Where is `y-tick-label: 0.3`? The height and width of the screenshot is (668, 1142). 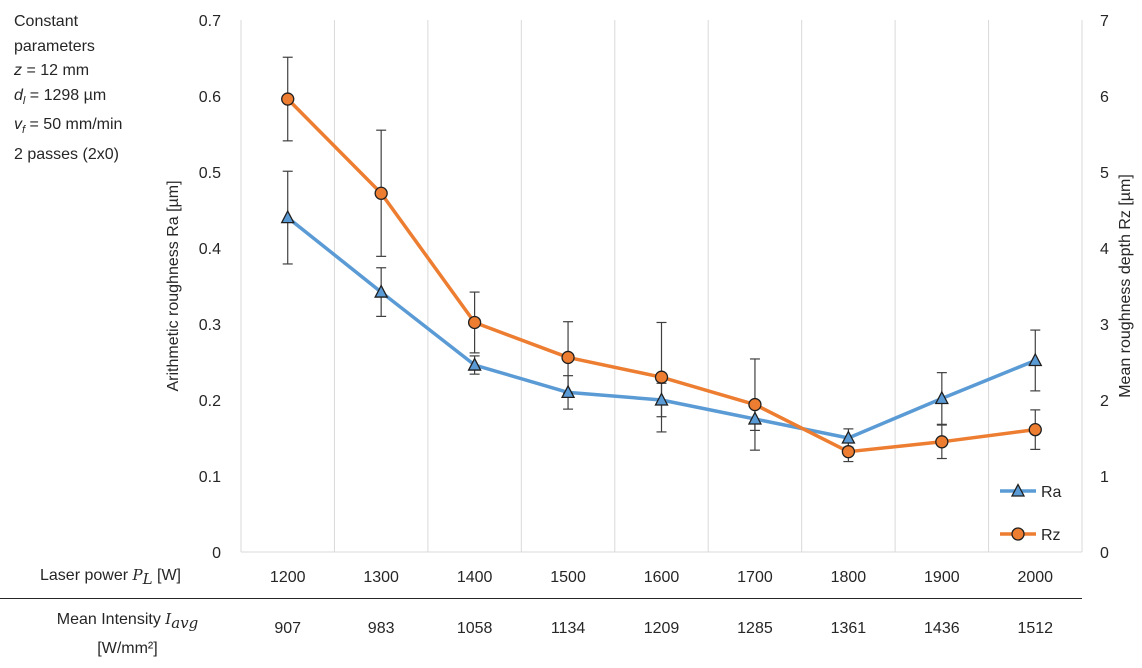
y-tick-label: 0.3 is located at coordinates (210, 325).